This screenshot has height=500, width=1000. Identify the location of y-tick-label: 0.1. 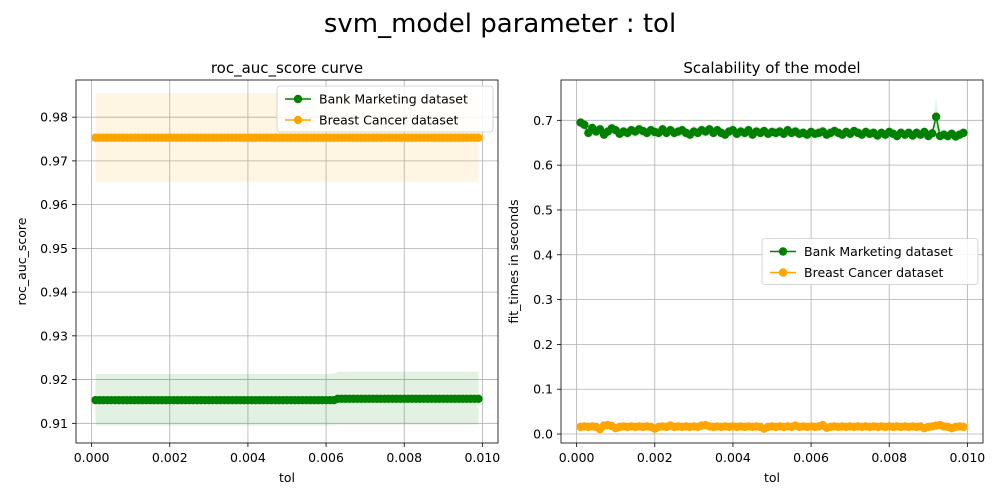
(543, 389).